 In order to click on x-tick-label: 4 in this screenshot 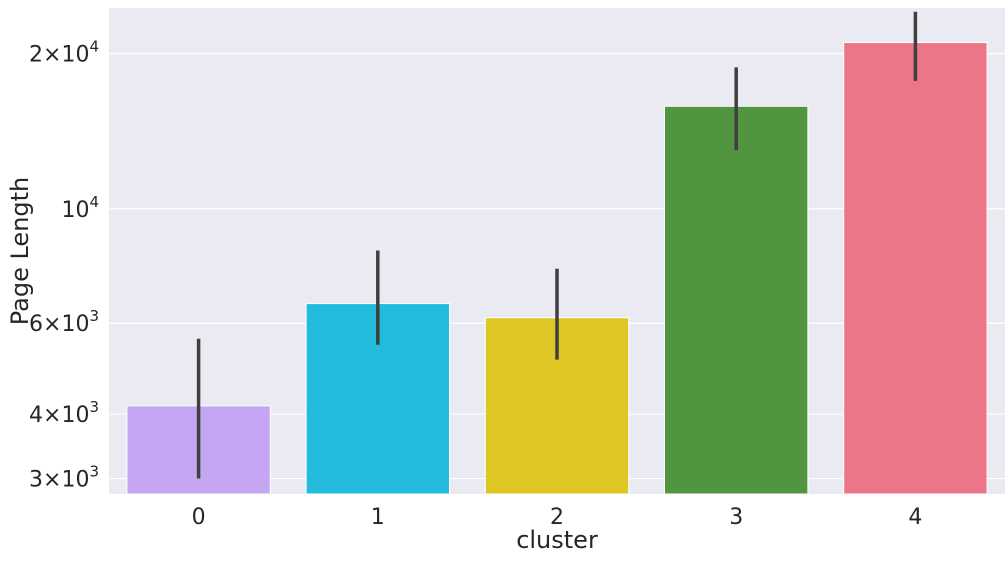, I will do `click(915, 517)`.